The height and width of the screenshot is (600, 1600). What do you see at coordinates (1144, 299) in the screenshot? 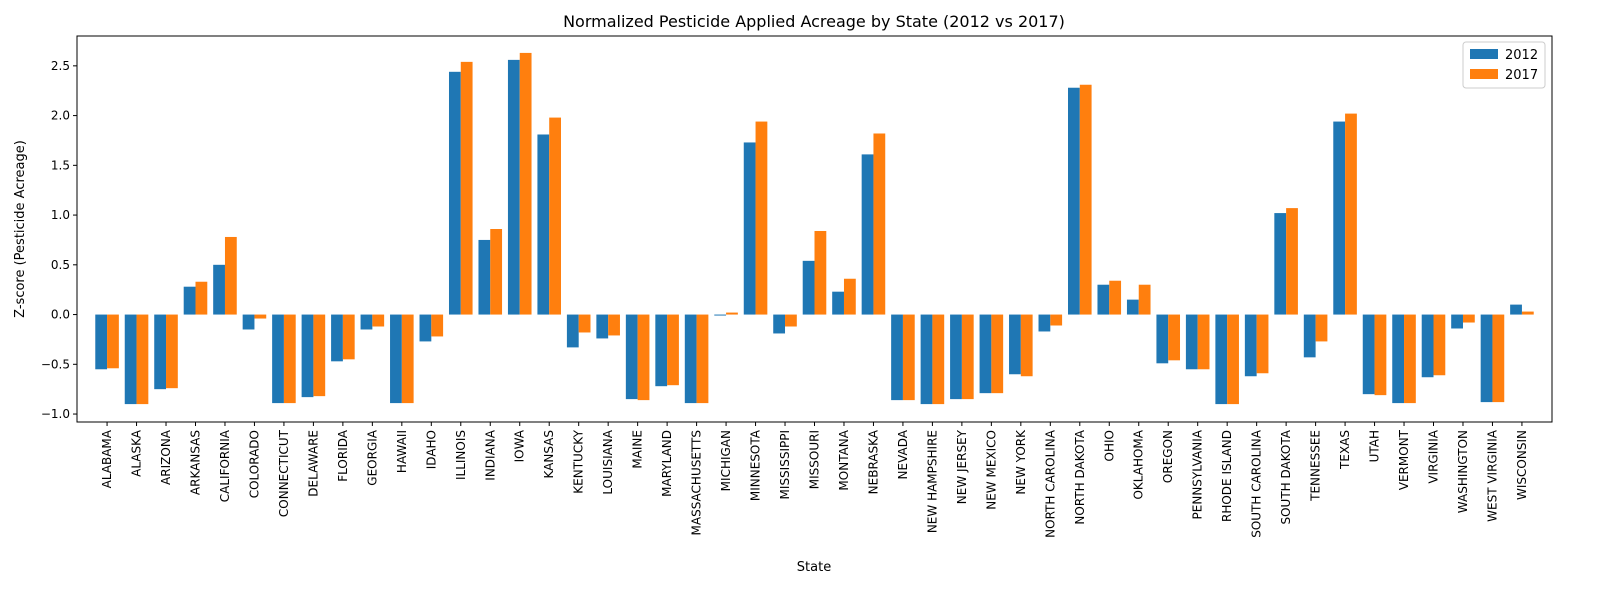
I see `bar-2017-oklahoma` at bounding box center [1144, 299].